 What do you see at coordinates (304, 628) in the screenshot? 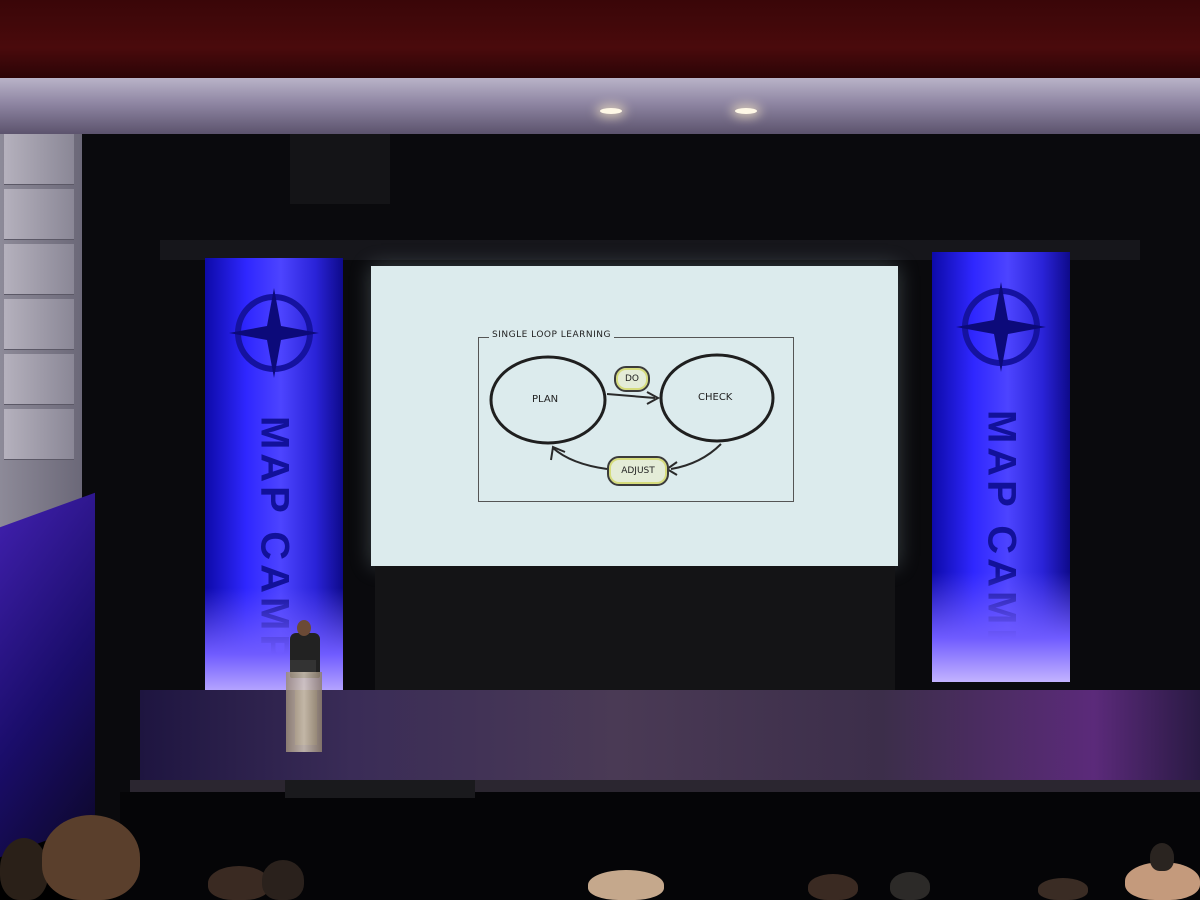
I see `speaker-head` at bounding box center [304, 628].